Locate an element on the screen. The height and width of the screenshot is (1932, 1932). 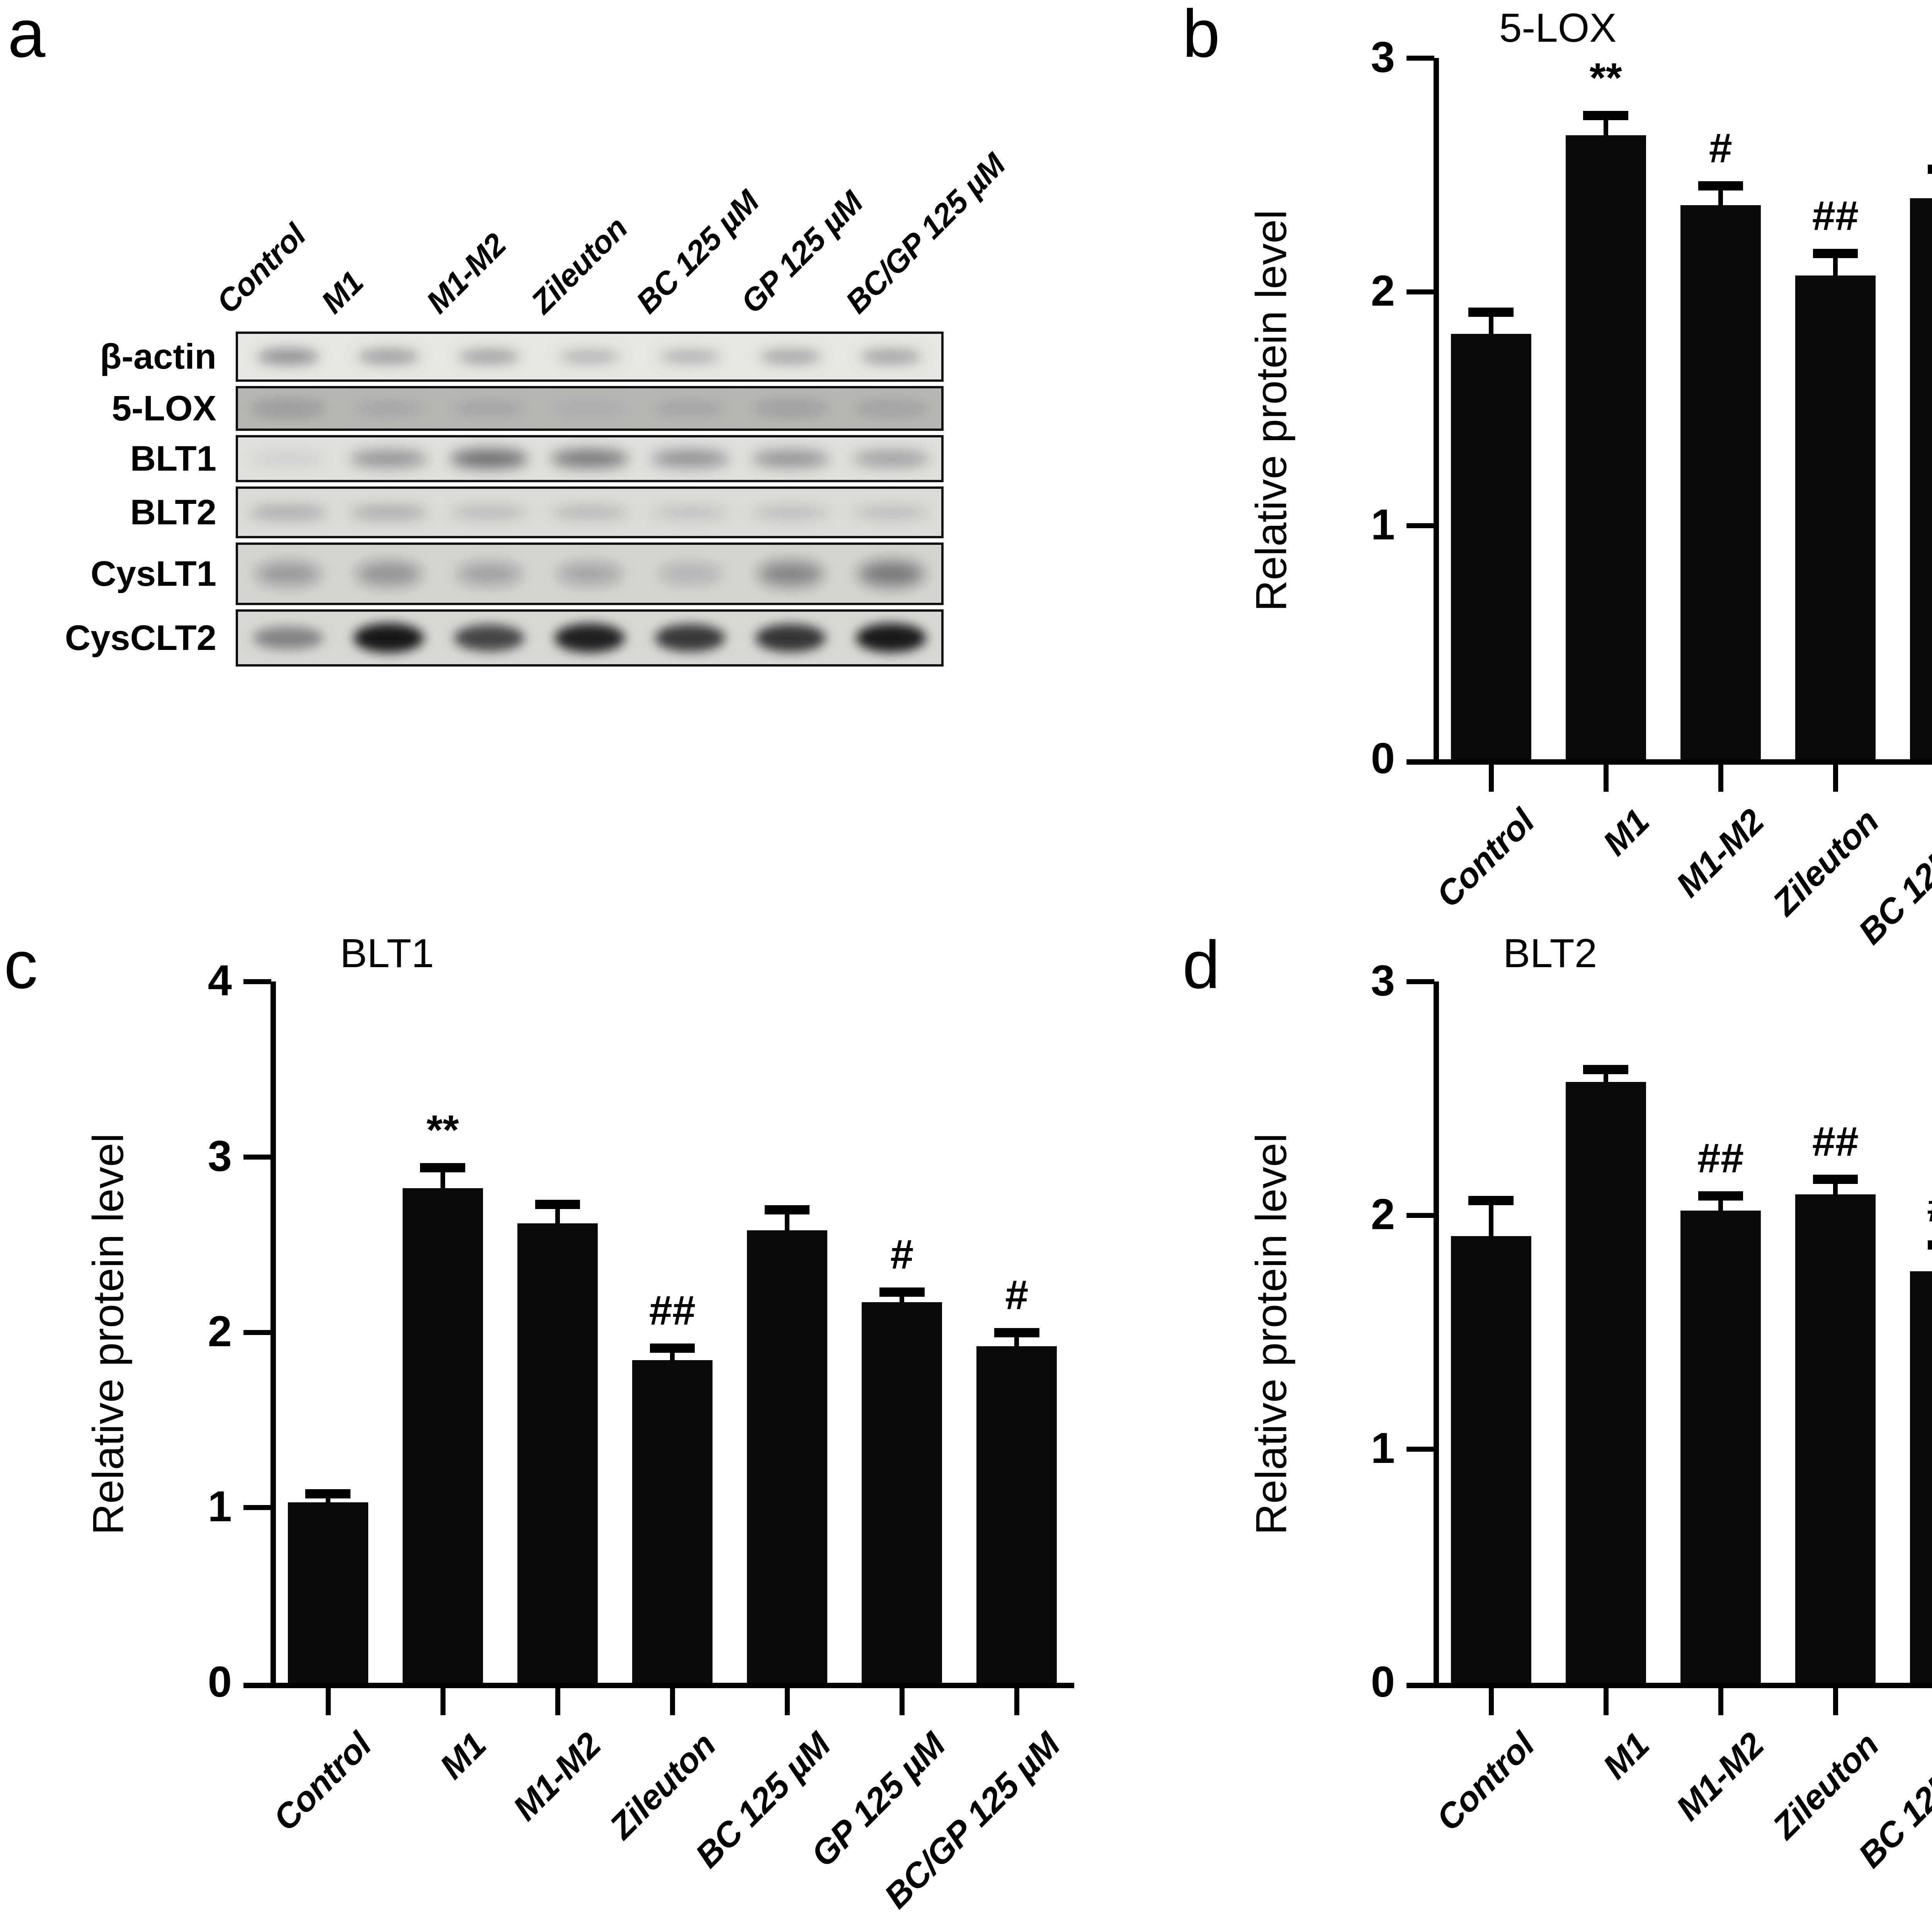
blot-row-strips is located at coordinates (590, 502).